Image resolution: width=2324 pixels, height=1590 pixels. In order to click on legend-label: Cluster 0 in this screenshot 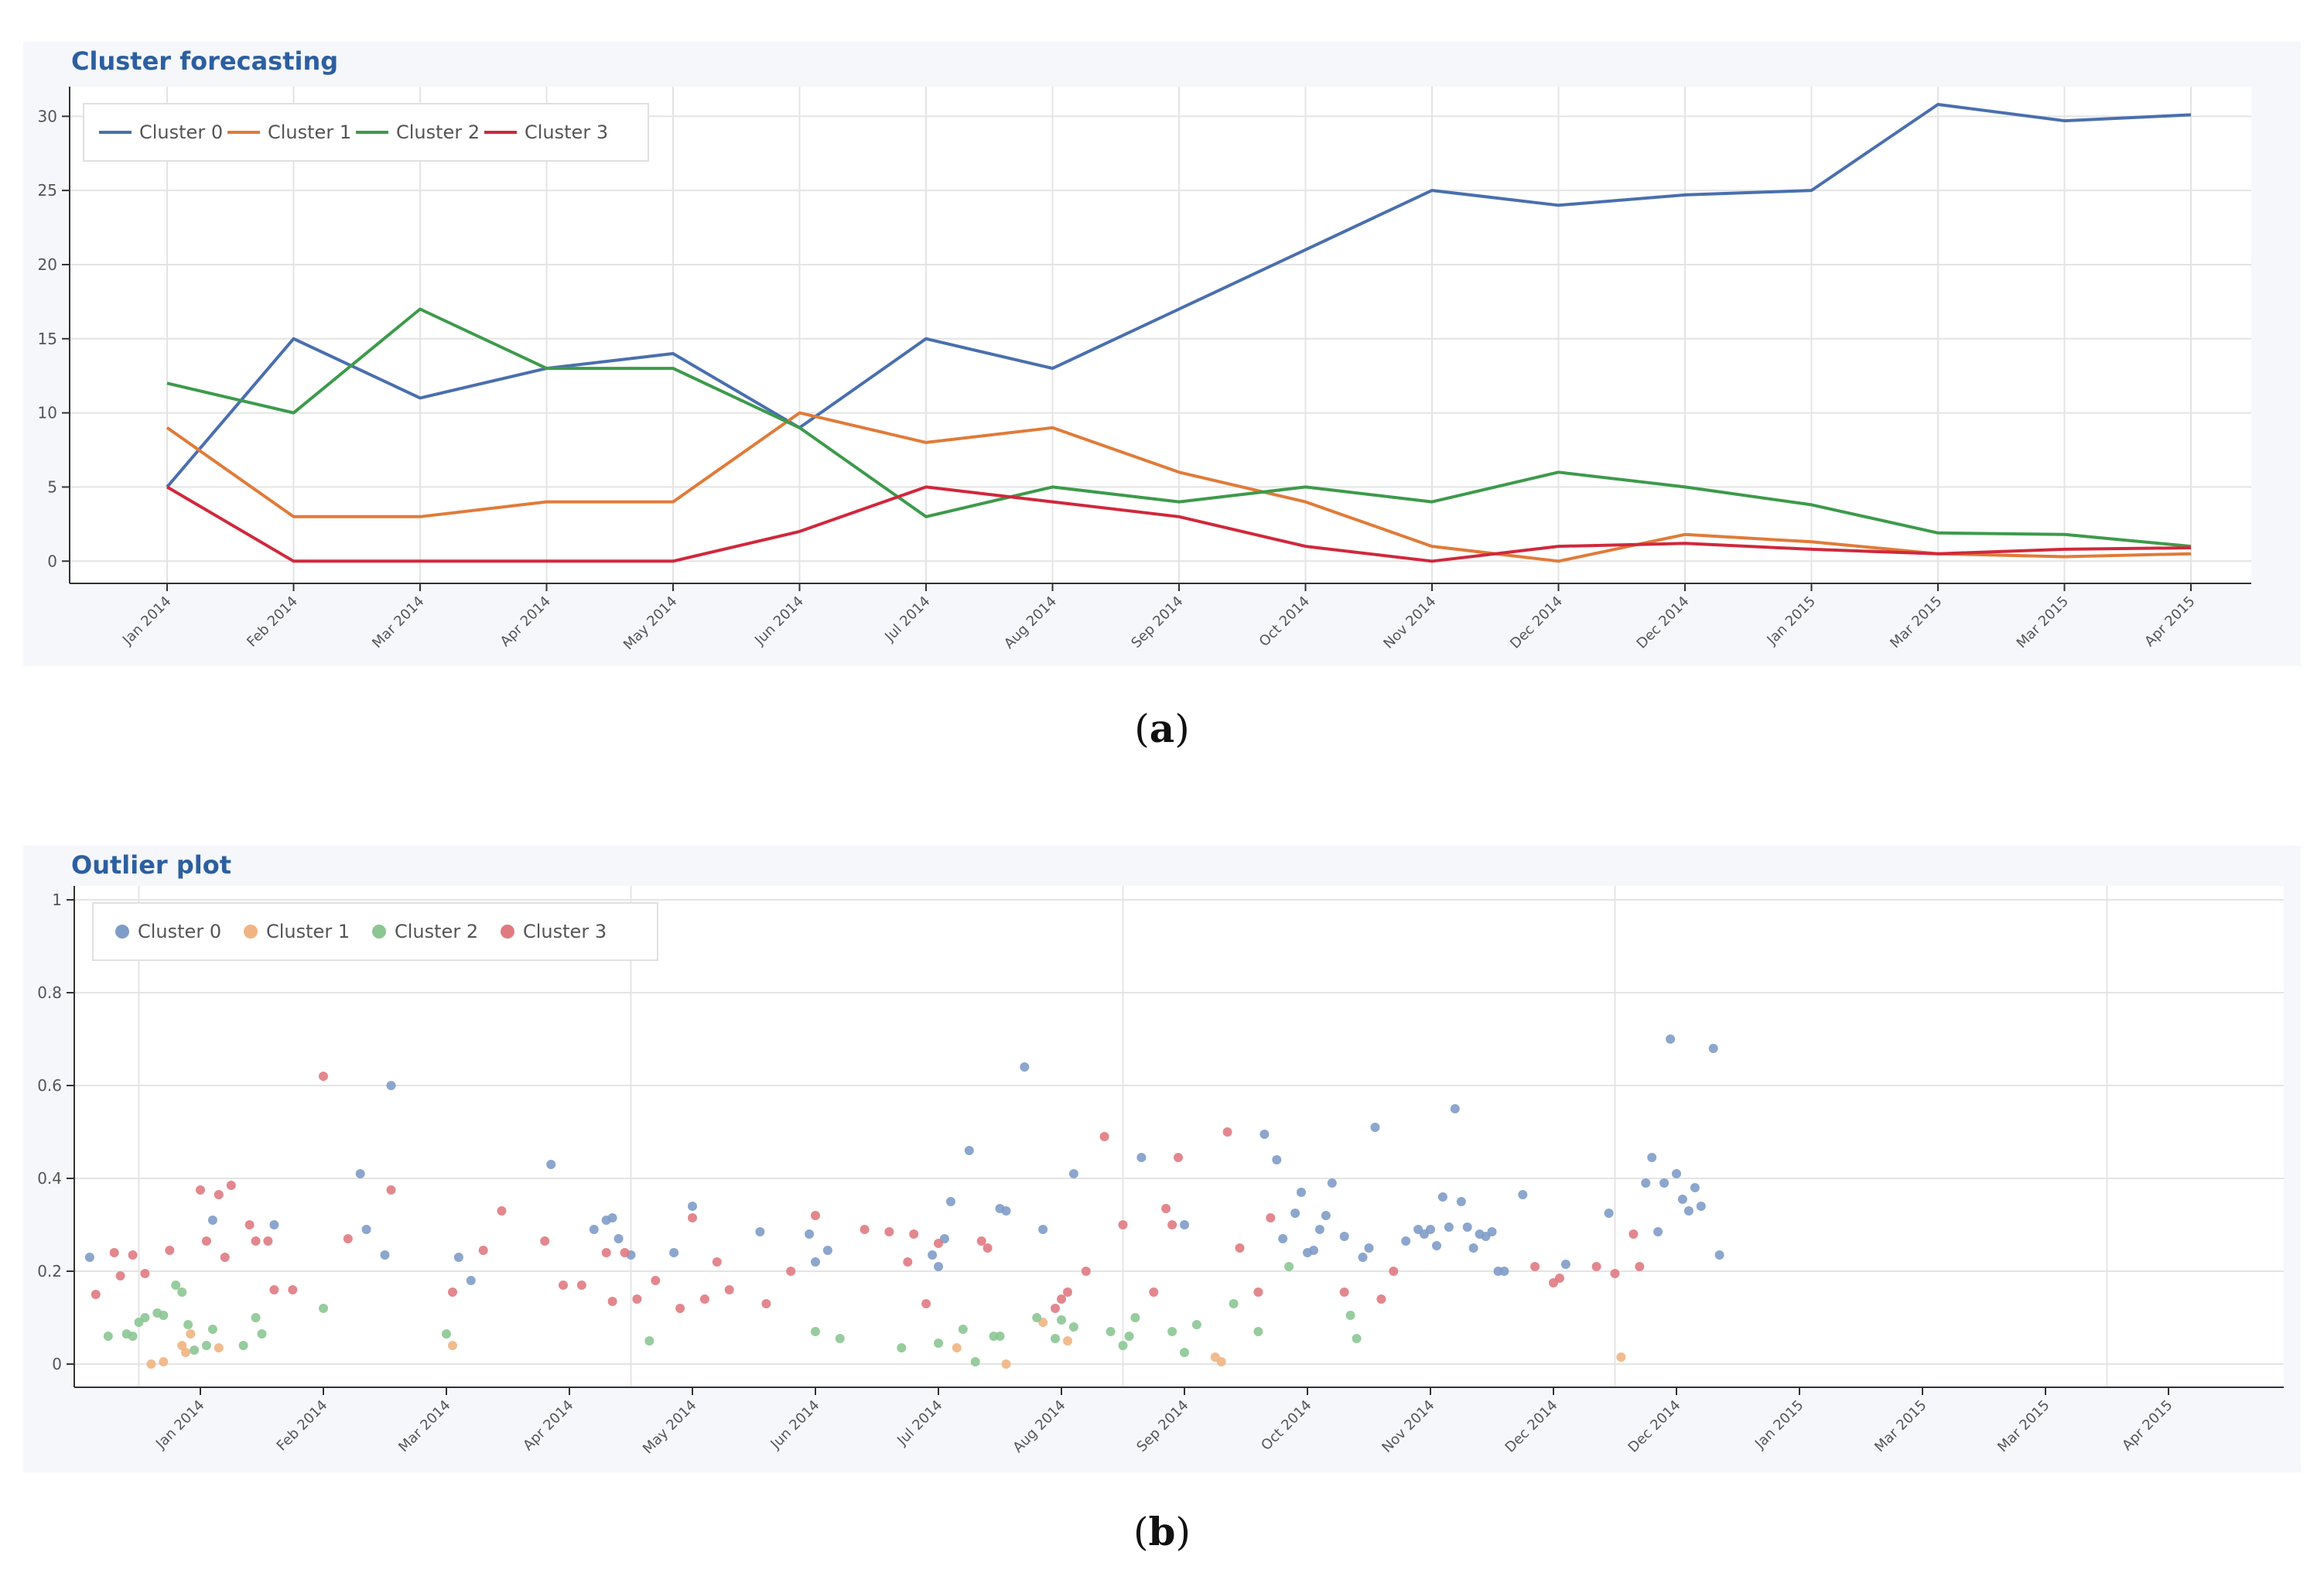, I will do `click(179, 931)`.